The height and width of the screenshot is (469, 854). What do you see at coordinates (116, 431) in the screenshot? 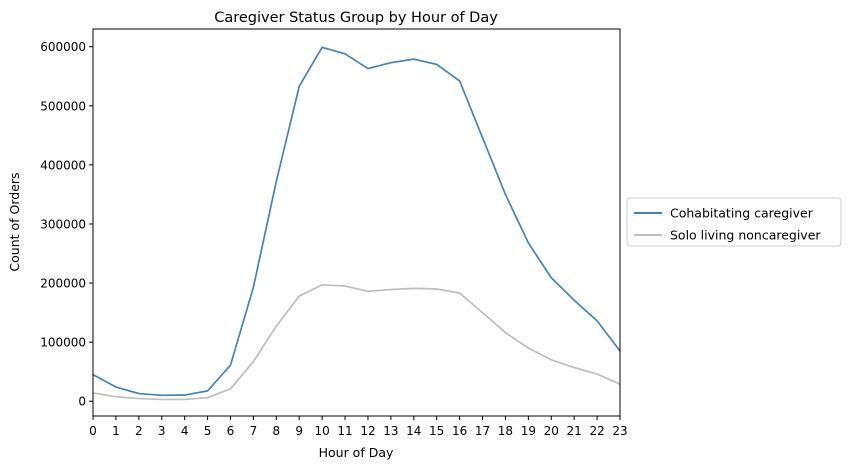
I see `x-tick-label: 1` at bounding box center [116, 431].